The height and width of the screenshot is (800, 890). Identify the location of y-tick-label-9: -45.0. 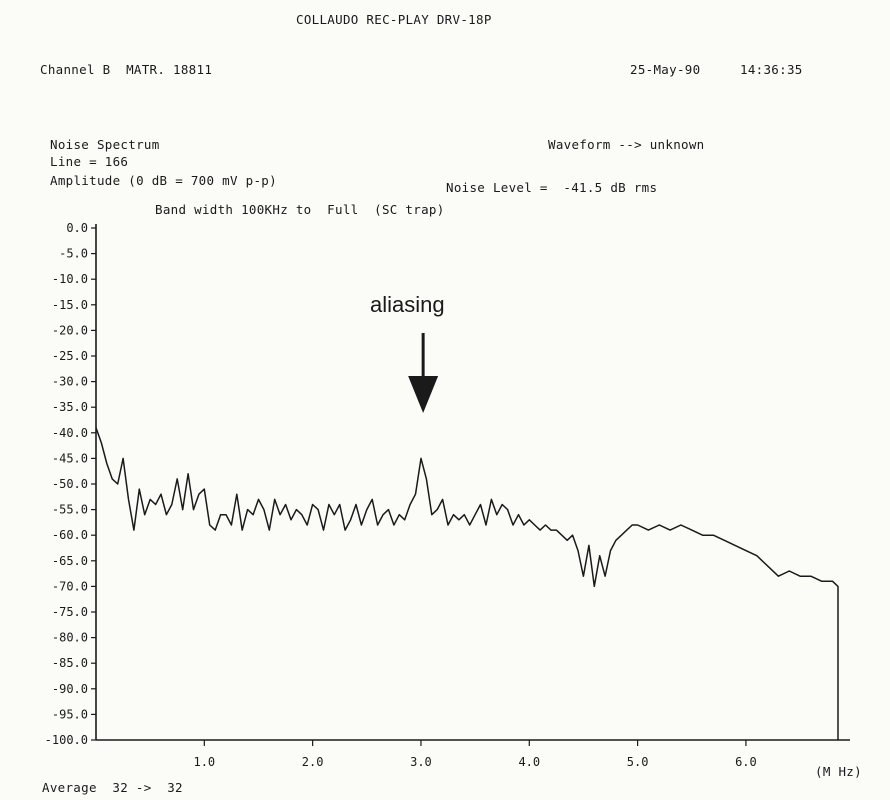
(70, 458).